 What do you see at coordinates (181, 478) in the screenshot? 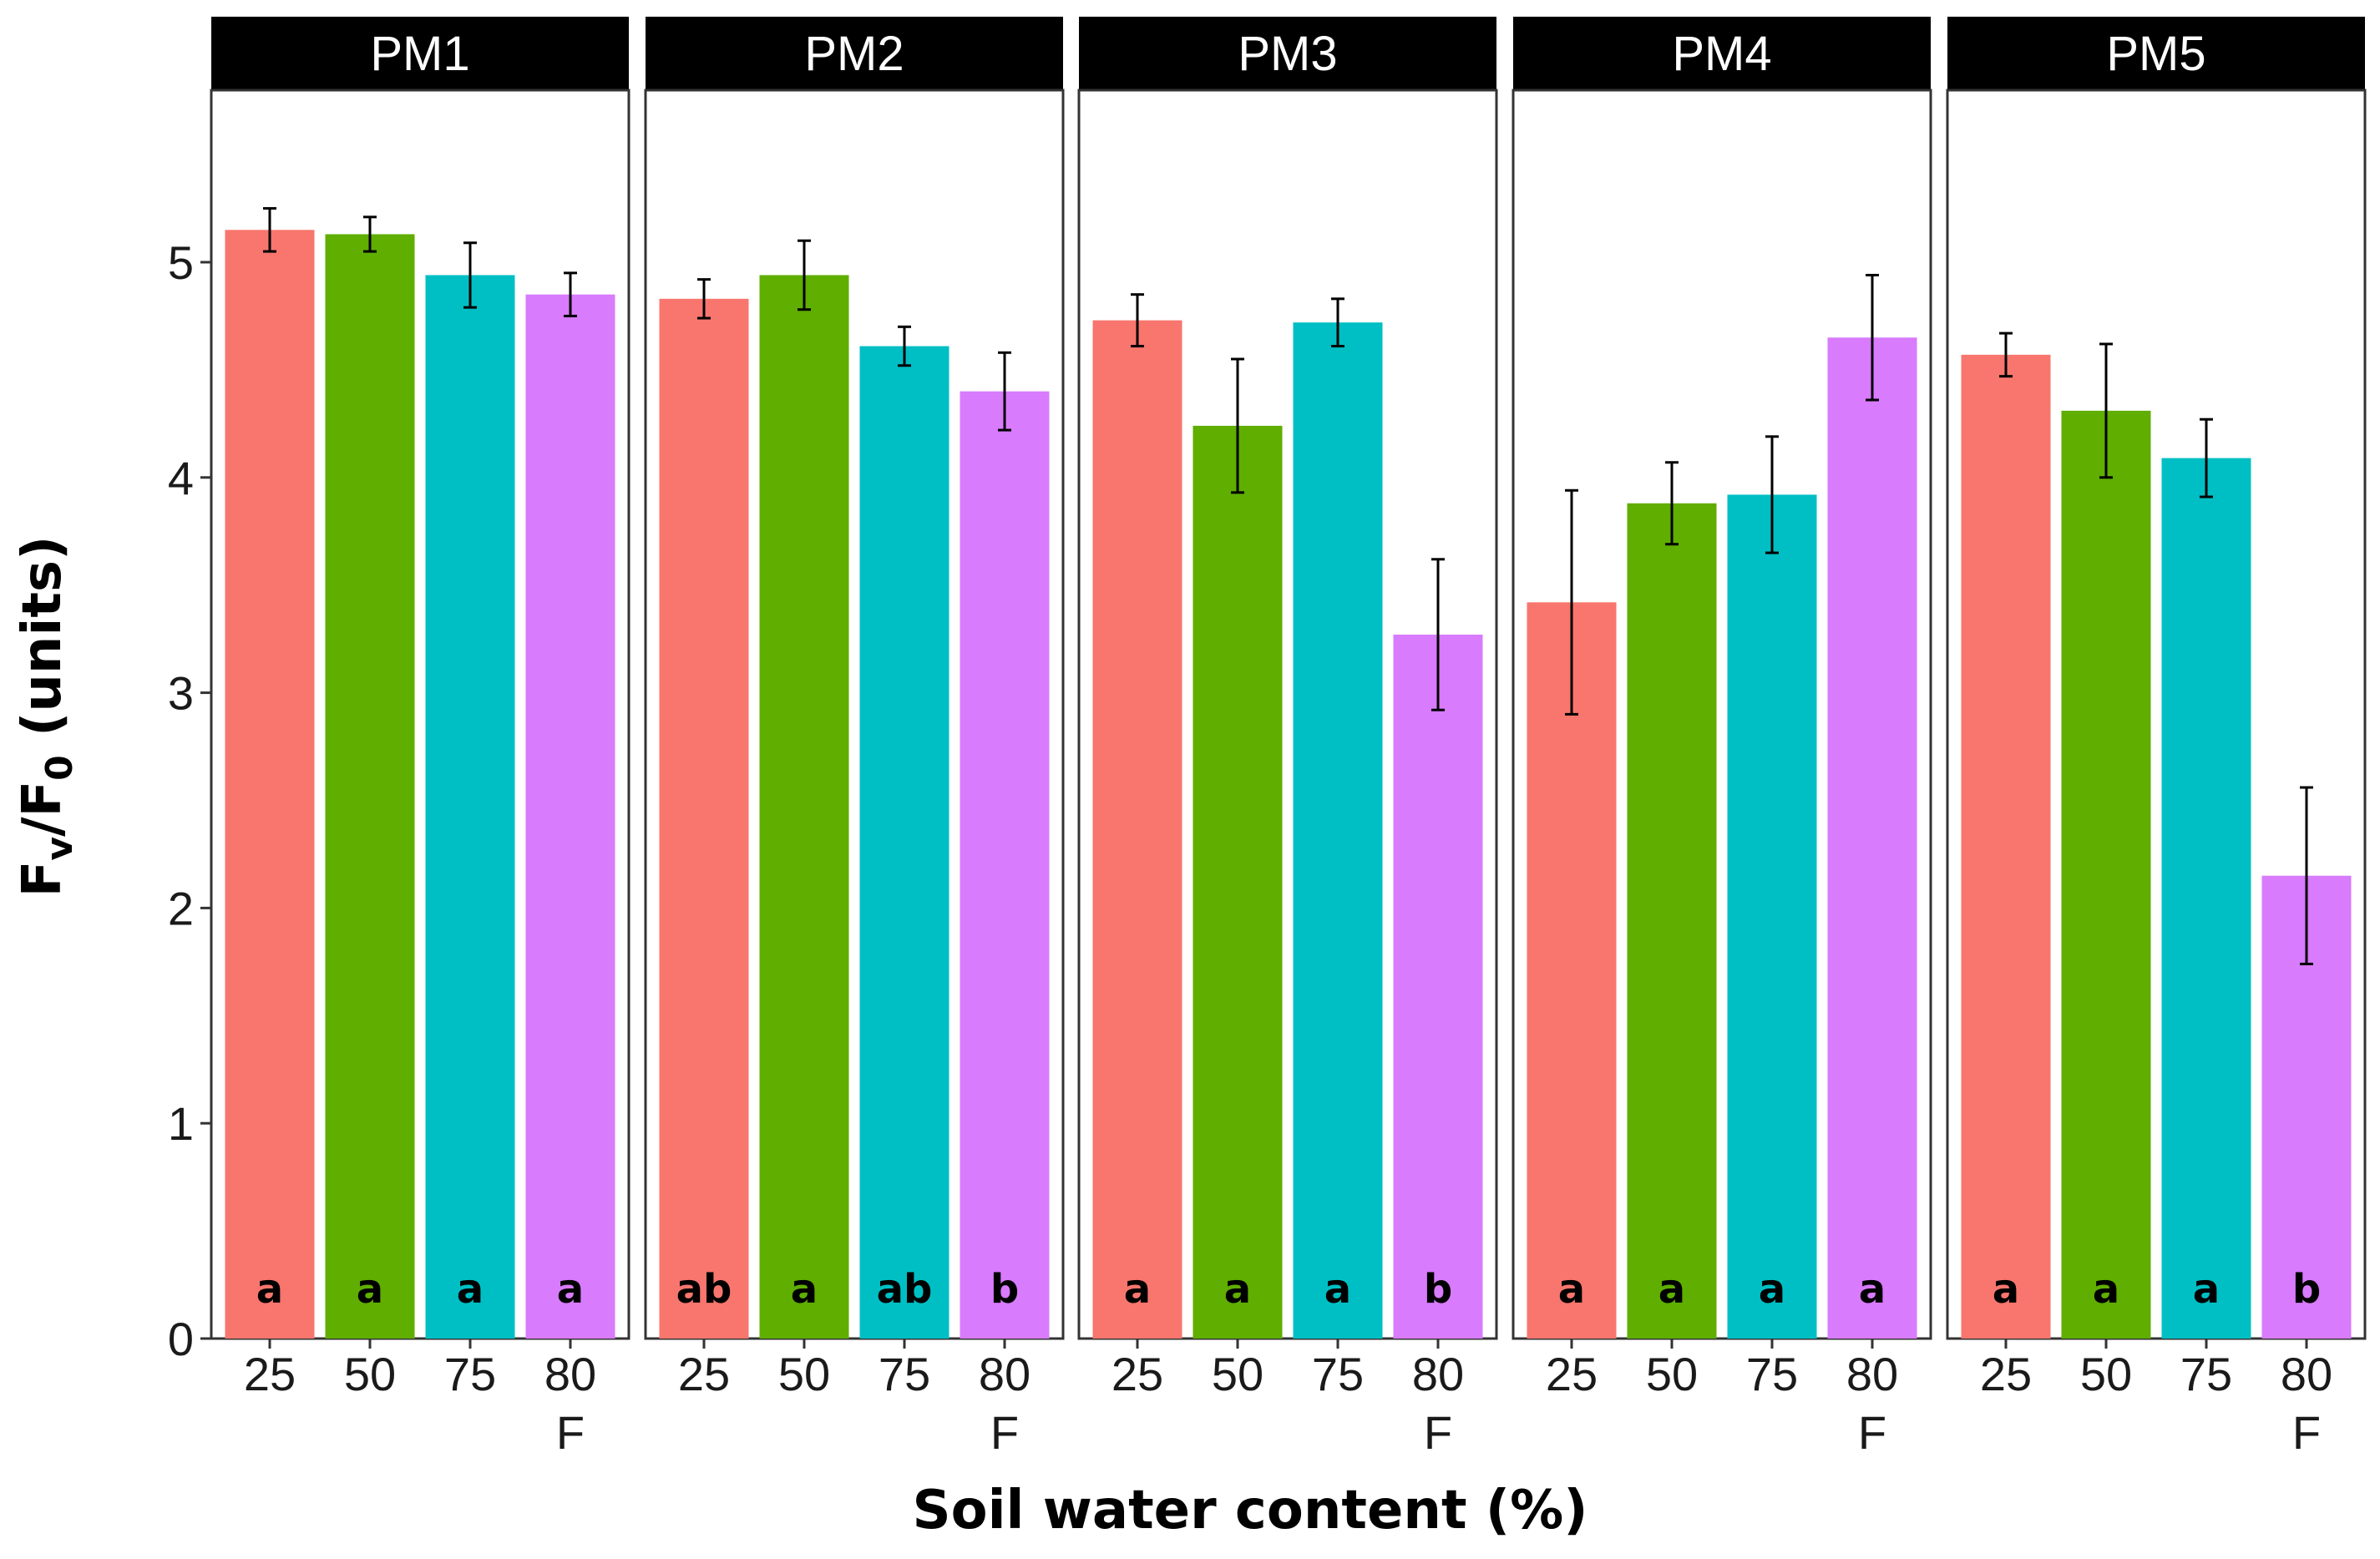
I see `y-tick-label: 4` at bounding box center [181, 478].